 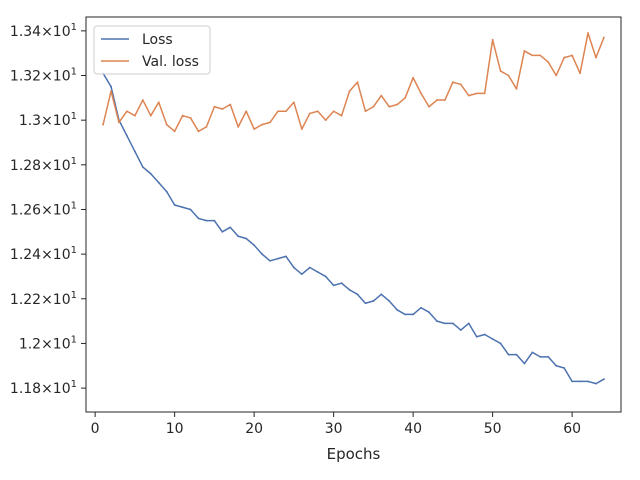 What do you see at coordinates (95, 429) in the screenshot?
I see `x-tick-label: 0` at bounding box center [95, 429].